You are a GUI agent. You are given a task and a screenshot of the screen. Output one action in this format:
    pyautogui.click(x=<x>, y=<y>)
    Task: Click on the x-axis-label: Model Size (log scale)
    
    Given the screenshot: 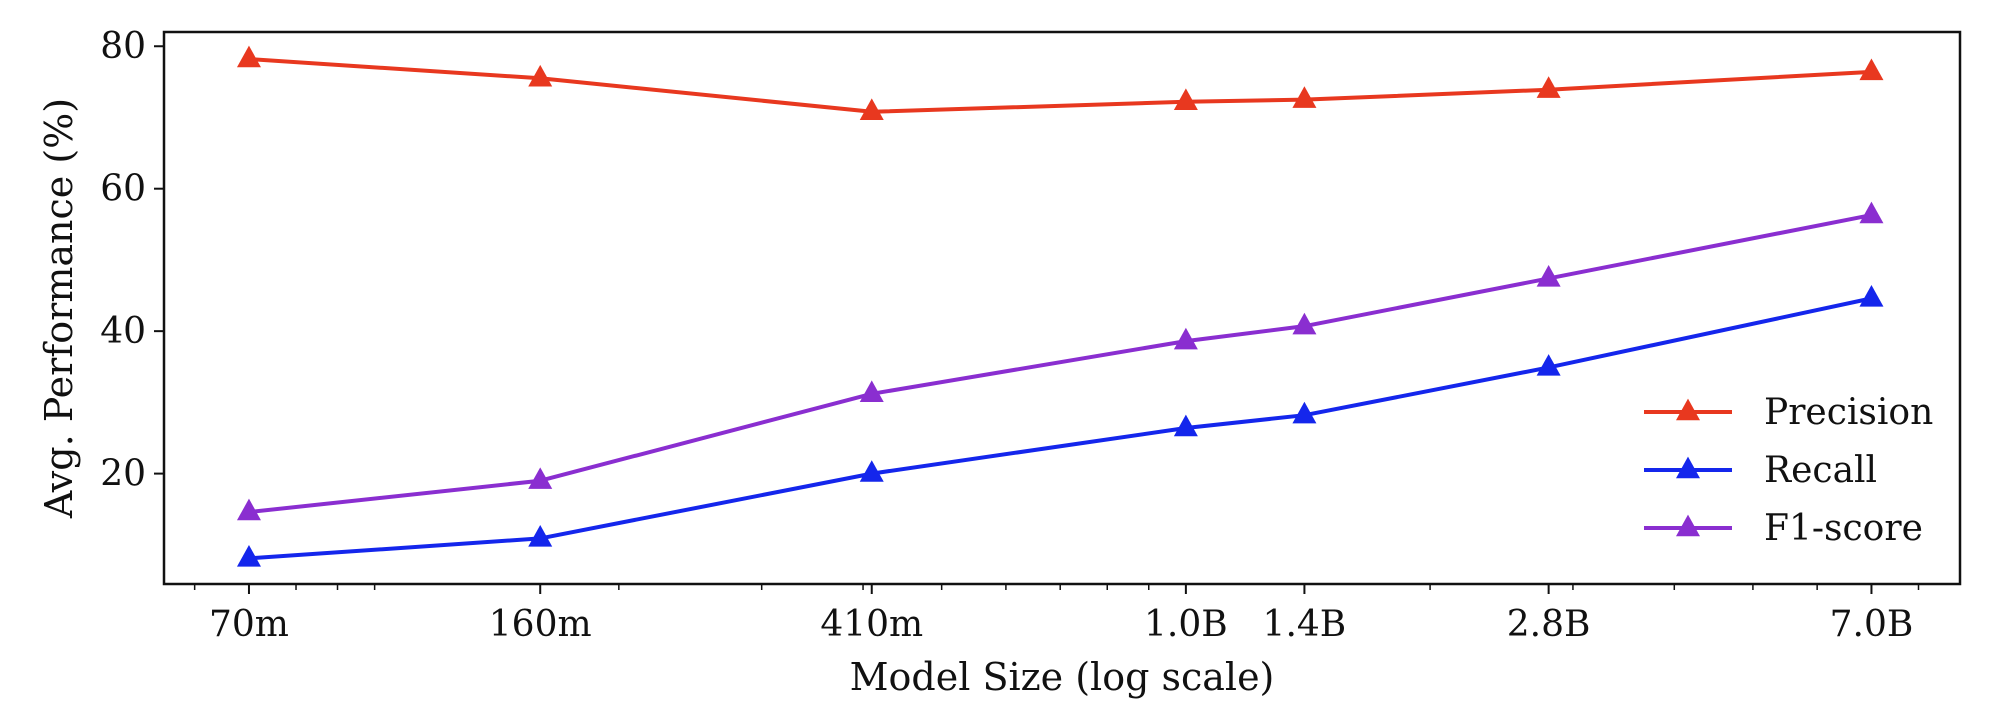 What is the action you would take?
    pyautogui.click(x=1062, y=677)
    